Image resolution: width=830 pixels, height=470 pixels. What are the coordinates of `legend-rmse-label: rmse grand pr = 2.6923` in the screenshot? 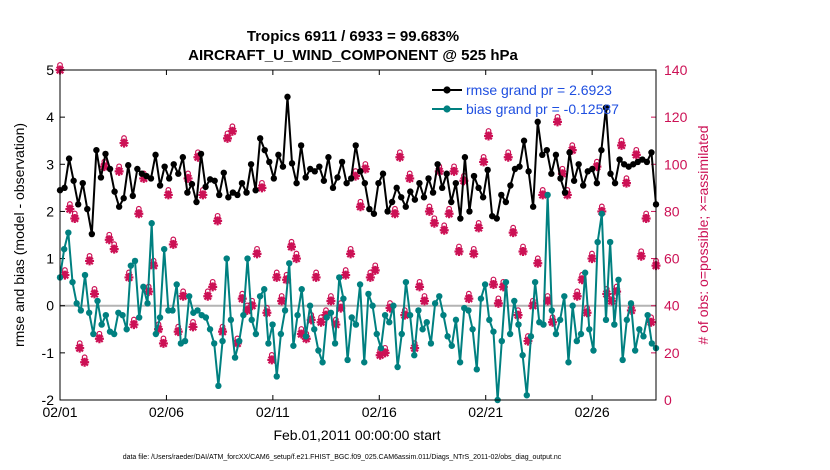 It's located at (539, 90).